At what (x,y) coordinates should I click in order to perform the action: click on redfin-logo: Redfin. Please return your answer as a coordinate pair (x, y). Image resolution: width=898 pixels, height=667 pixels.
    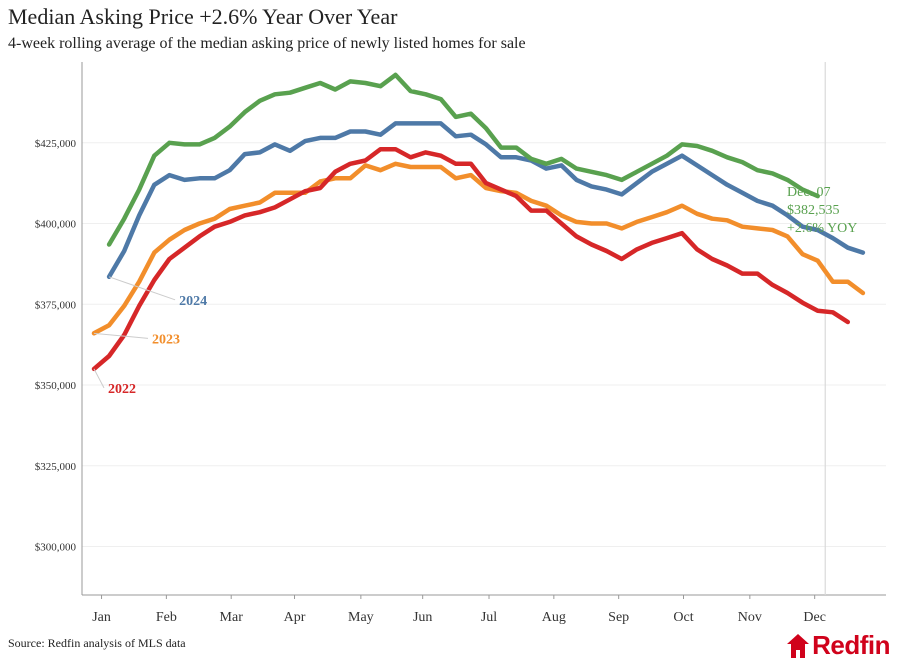
    Looking at the image, I should click on (838, 645).